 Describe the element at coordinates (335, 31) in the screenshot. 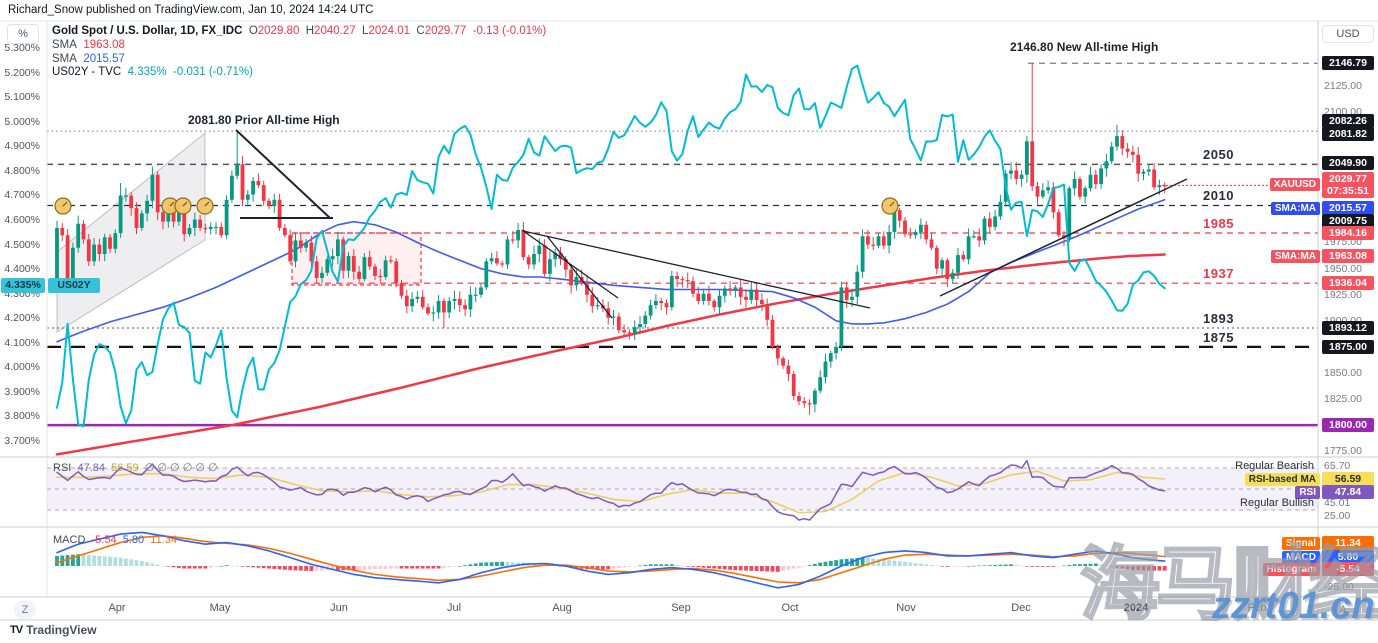

I see `ohlc-h-value: 2040.27` at that location.